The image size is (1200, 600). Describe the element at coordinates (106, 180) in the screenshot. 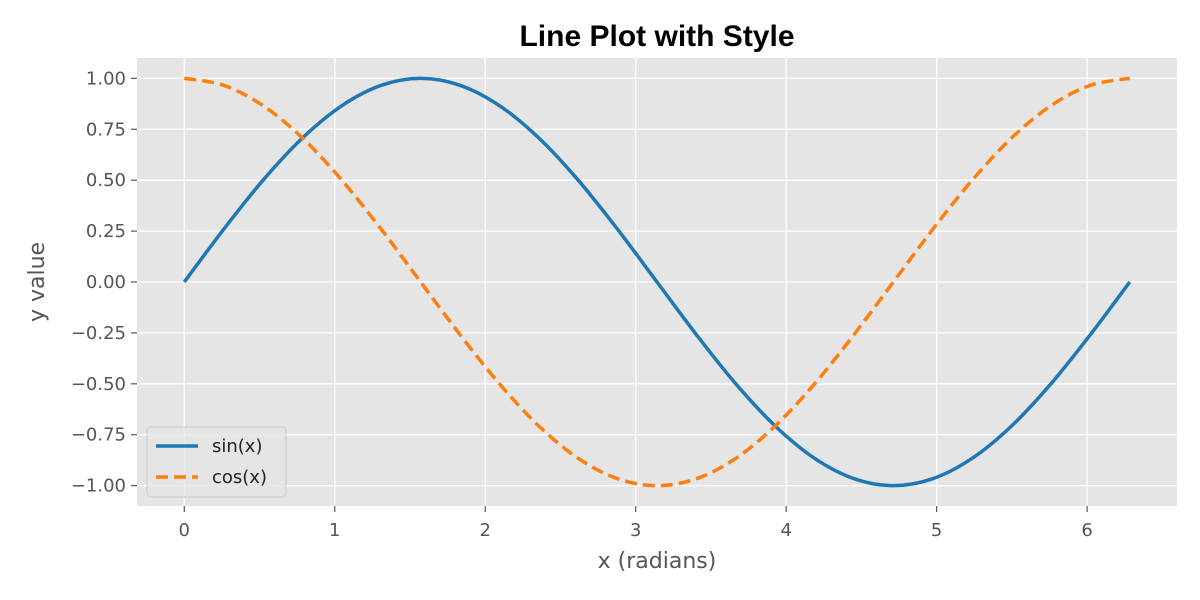

I see `y-tick-label: 0.50` at that location.